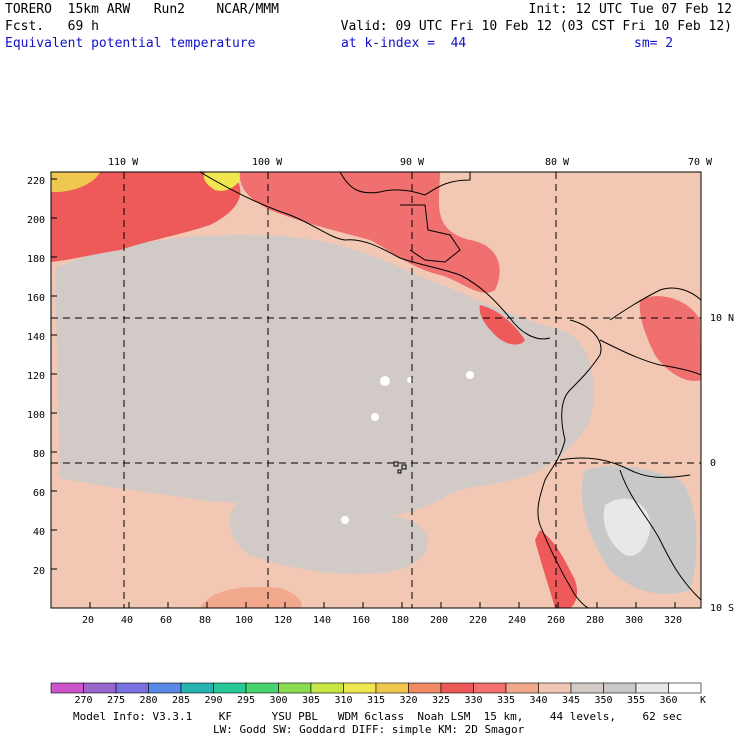 This screenshot has width=740, height=740. What do you see at coordinates (722, 608) in the screenshot?
I see `lat-label-10s: 10 S` at bounding box center [722, 608].